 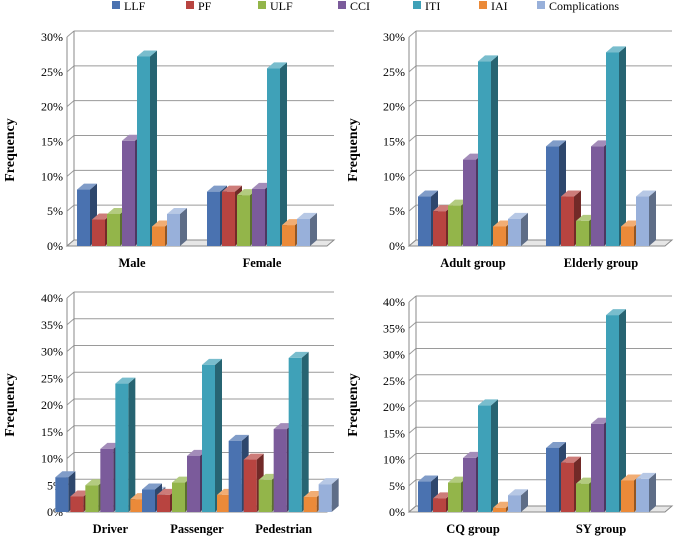 What do you see at coordinates (584, 6) in the screenshot?
I see `legend-label-complications: Complications` at bounding box center [584, 6].